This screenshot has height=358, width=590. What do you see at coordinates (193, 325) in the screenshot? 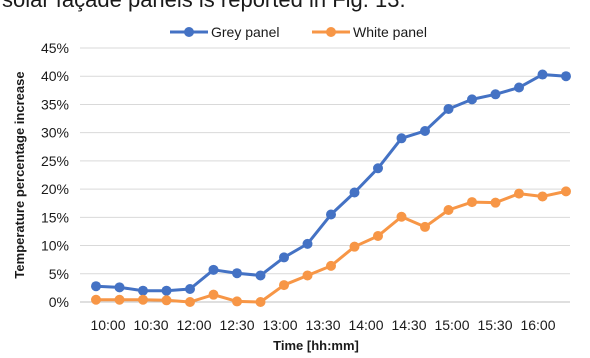
I see `x-tick-label: 12:00` at bounding box center [193, 325].